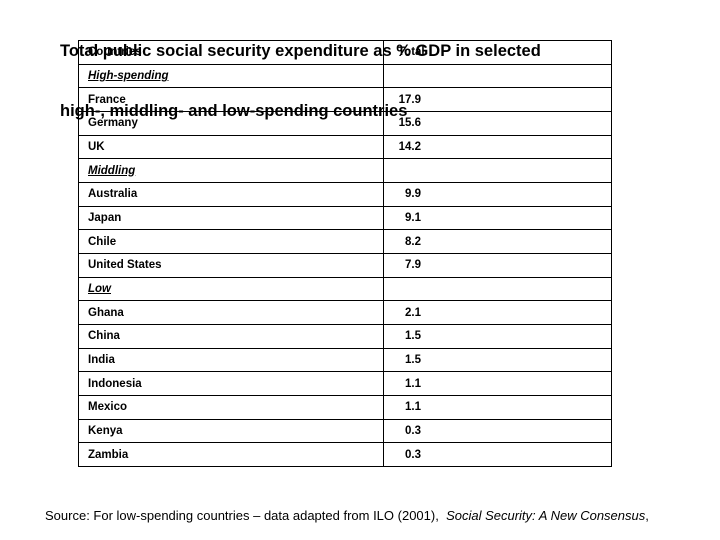 This screenshot has height=540, width=720. I want to click on table-row: Kenya 0.3, so click(345, 431).